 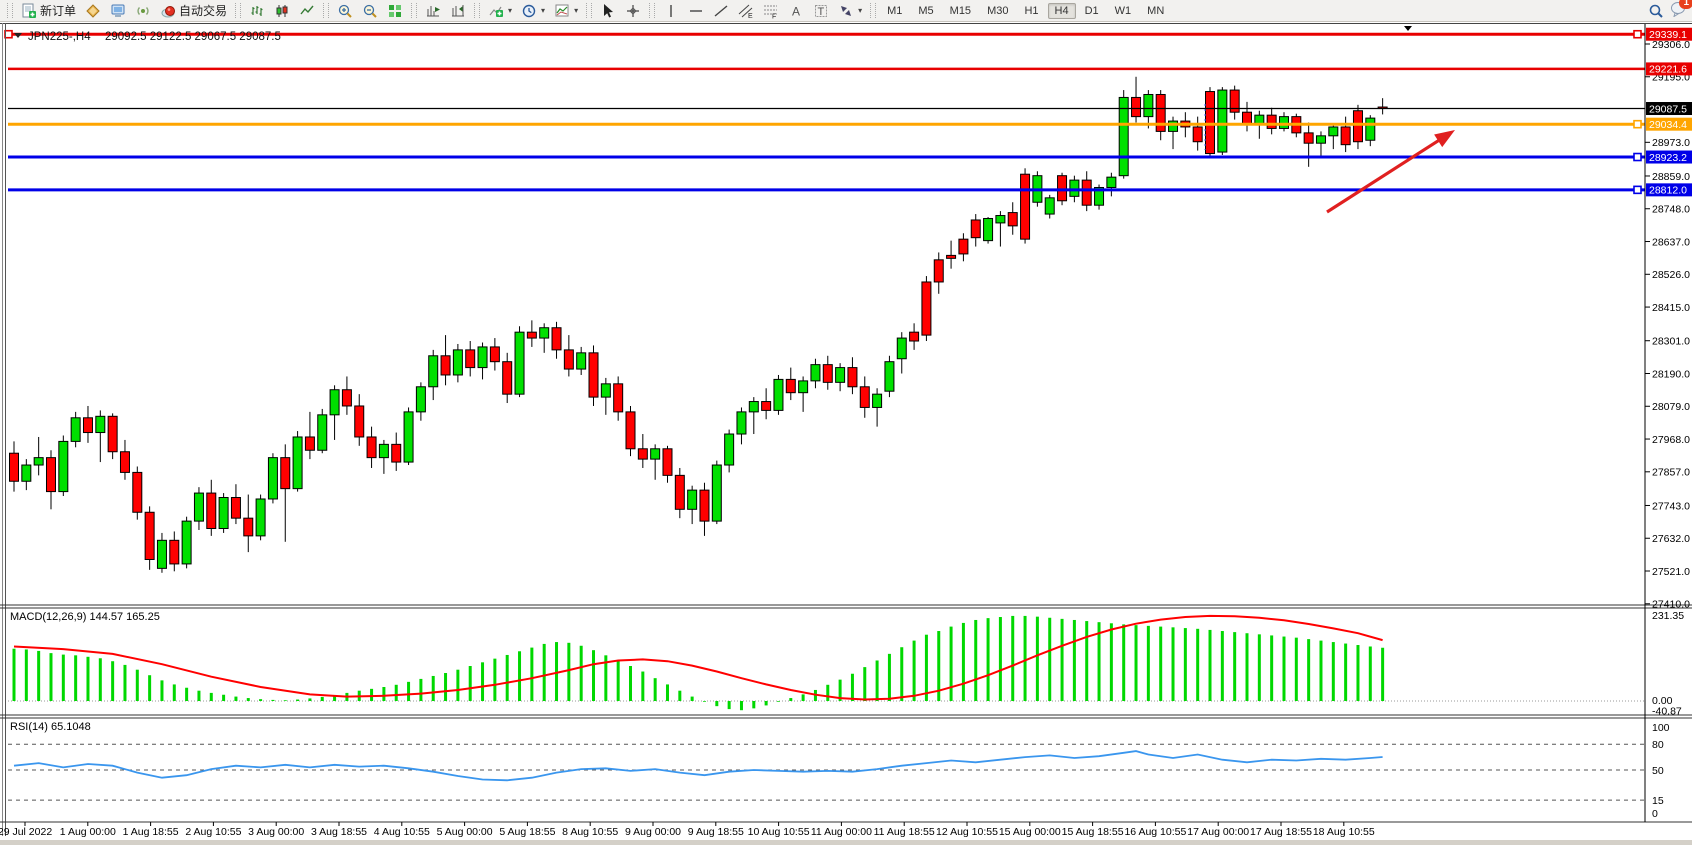 I want to click on templates-button: ▾, so click(x=566, y=10).